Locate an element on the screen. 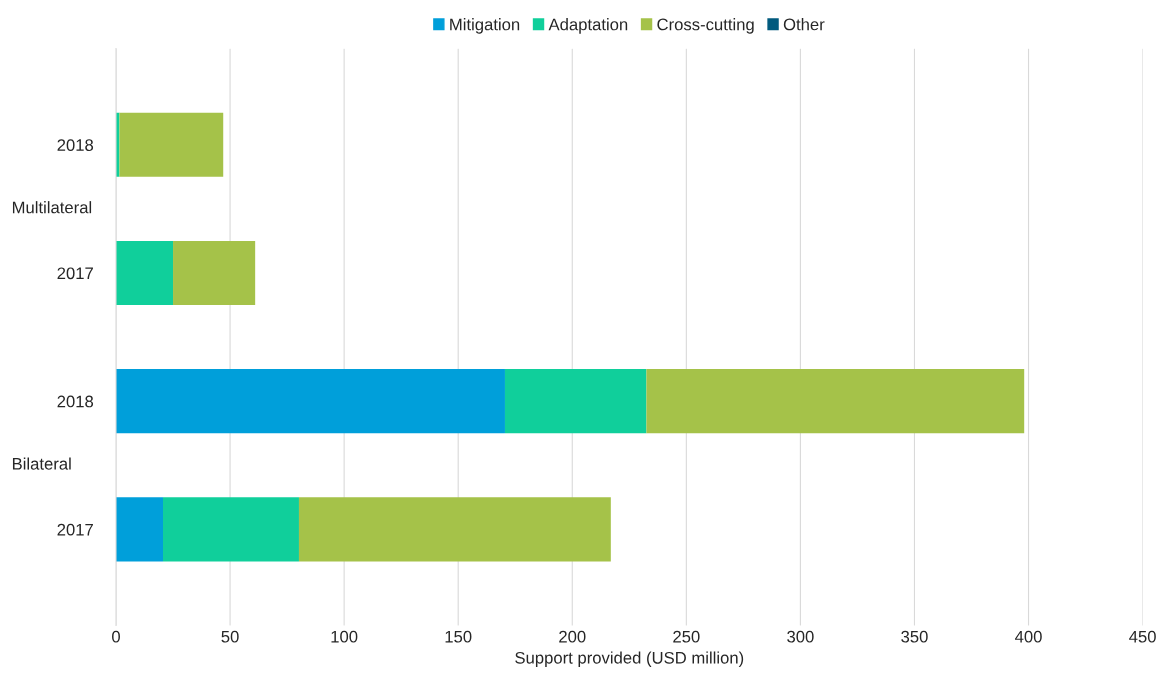  x-tick-label: 300 is located at coordinates (800, 636).